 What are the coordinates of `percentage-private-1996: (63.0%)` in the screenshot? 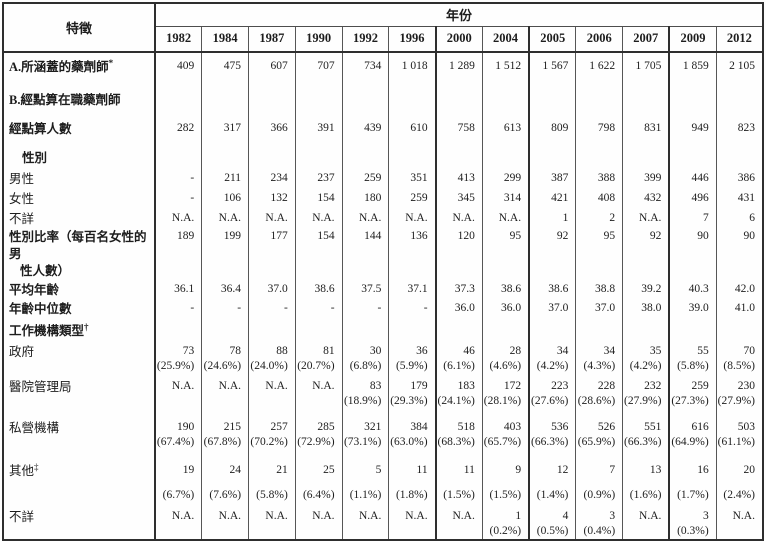 It's located at (409, 441).